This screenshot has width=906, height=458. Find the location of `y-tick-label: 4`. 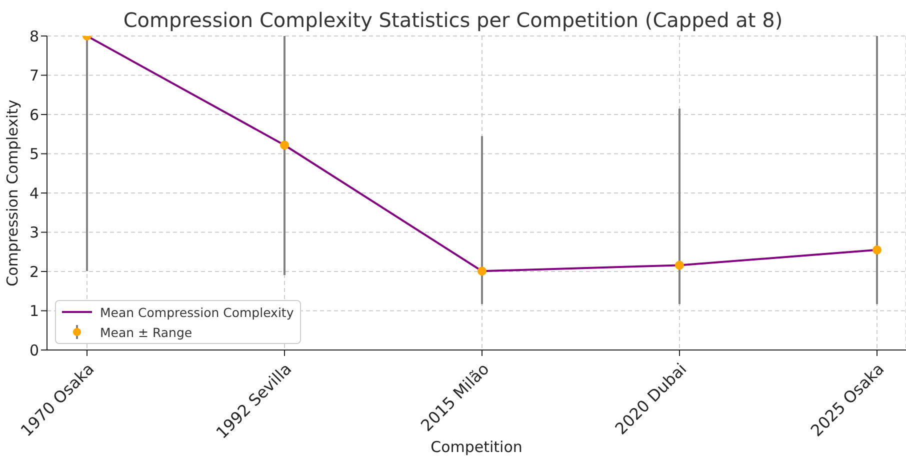

y-tick-label: 4 is located at coordinates (34, 193).